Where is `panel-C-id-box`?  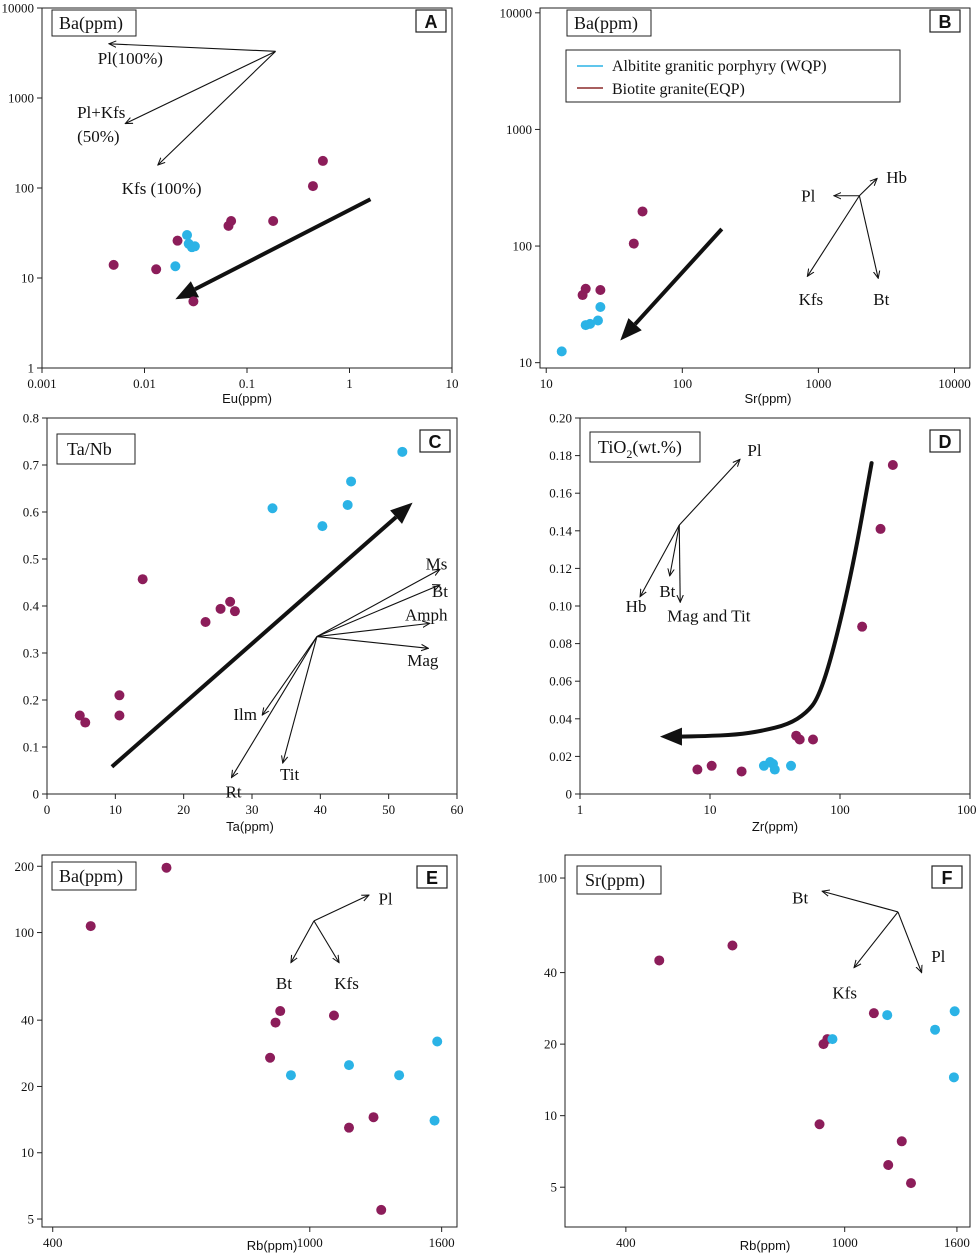
panel-C-id-box is located at coordinates (435, 441).